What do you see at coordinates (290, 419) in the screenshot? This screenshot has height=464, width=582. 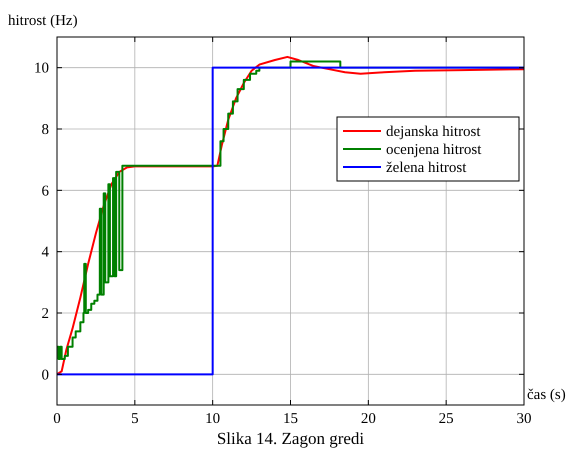 I see `x-tick-label: 15` at bounding box center [290, 419].